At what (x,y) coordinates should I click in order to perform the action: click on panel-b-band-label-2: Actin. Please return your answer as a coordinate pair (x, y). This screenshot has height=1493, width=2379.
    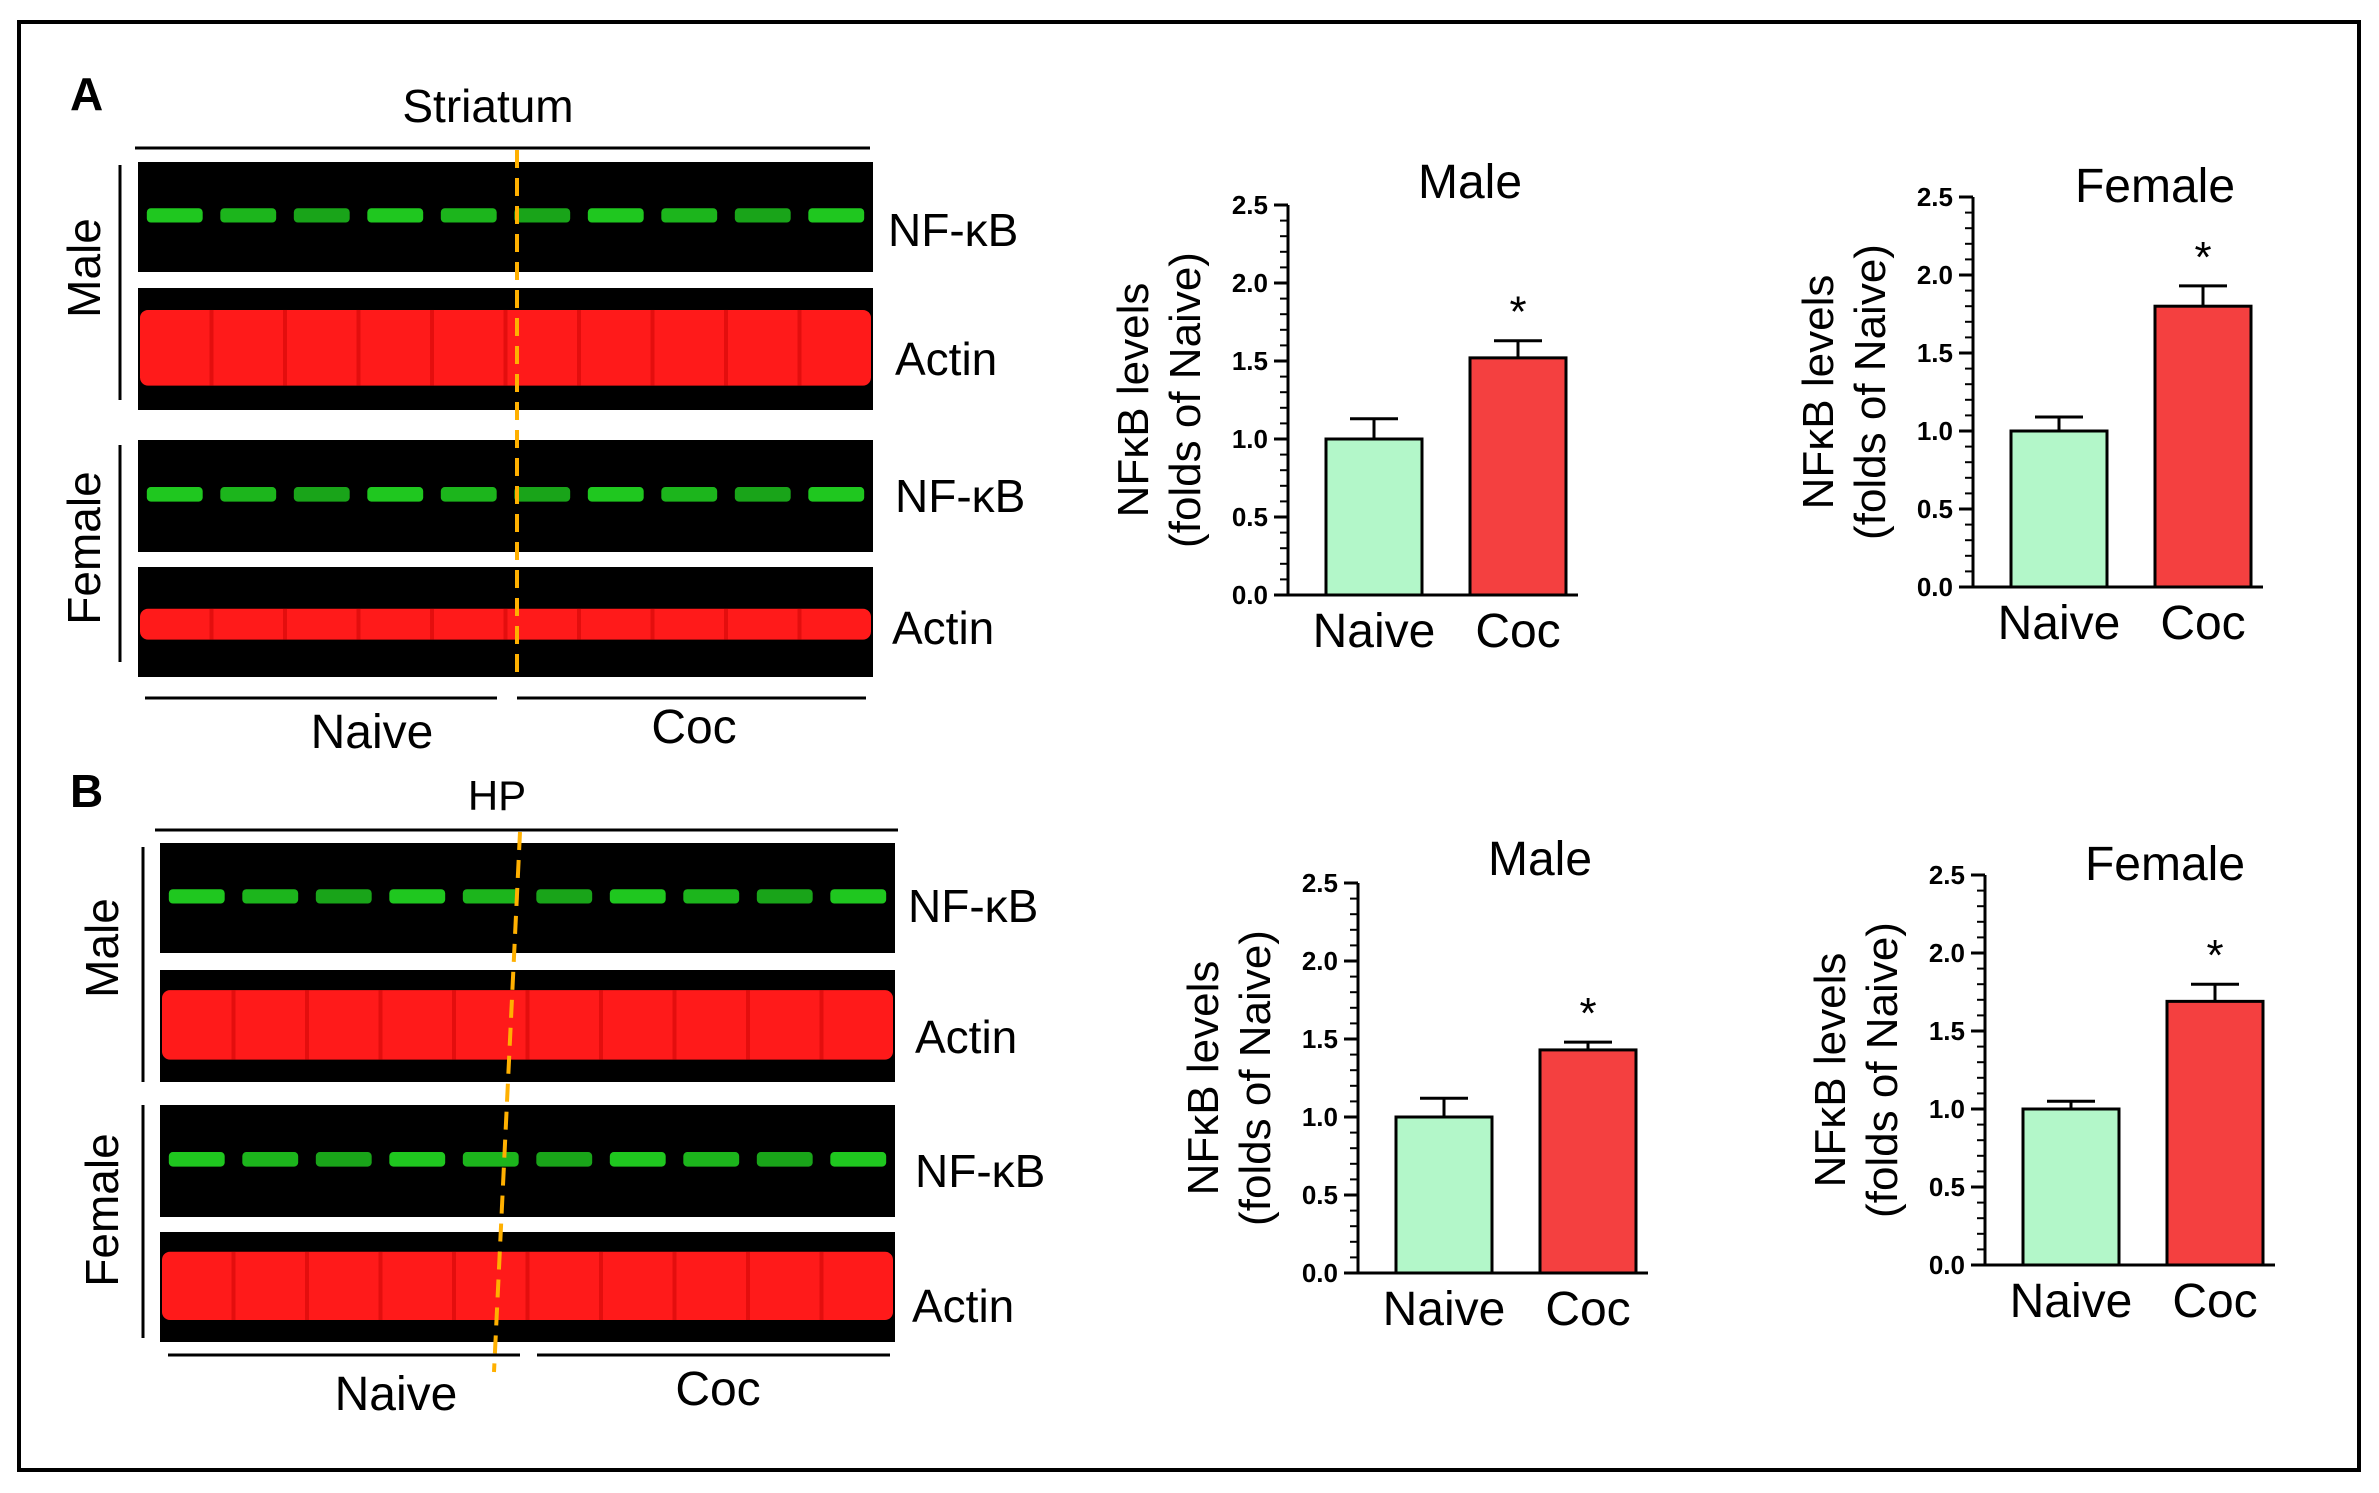
    Looking at the image, I should click on (966, 1037).